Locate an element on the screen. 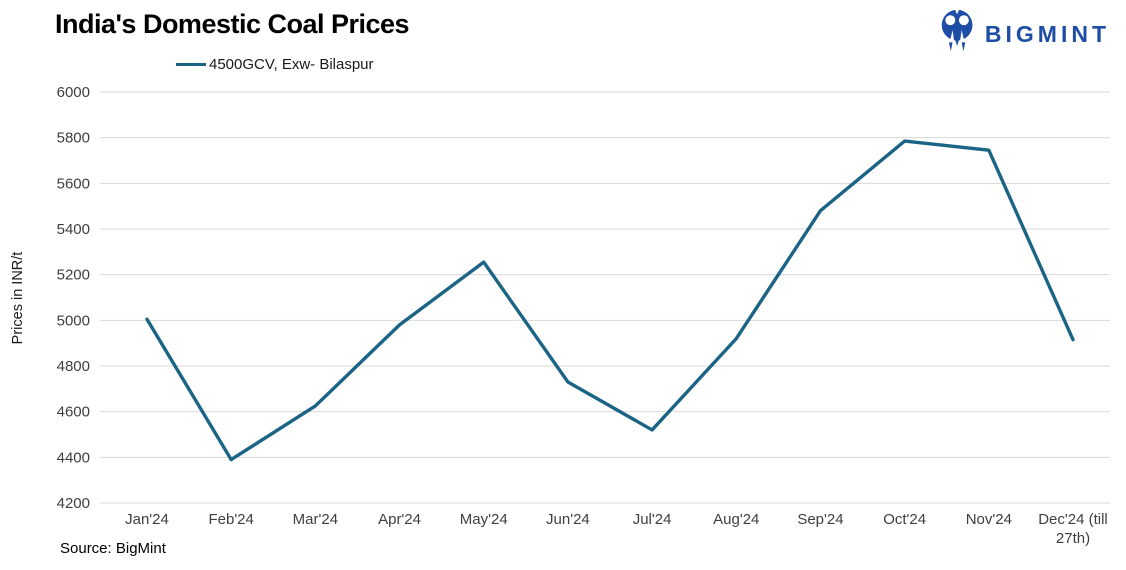 This screenshot has height=570, width=1126. y-tick-label: 4600 is located at coordinates (73, 412).